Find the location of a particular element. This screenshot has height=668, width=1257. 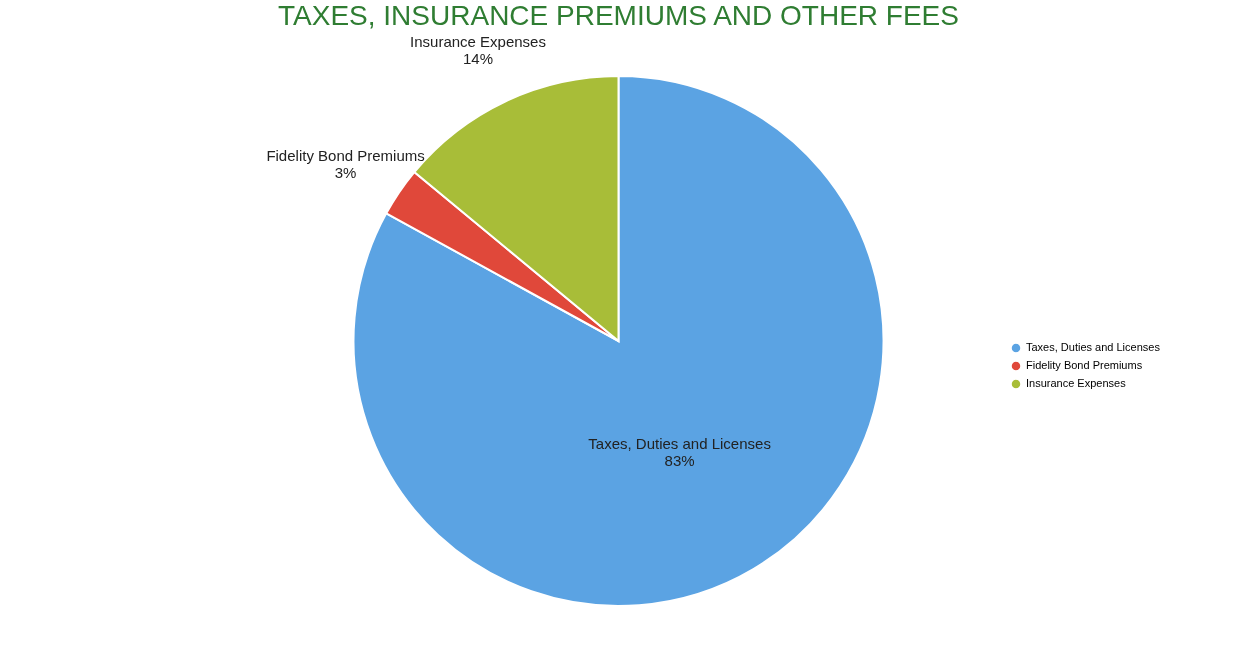

legend-label: Taxes, Duties and Licenses is located at coordinates (1093, 347).